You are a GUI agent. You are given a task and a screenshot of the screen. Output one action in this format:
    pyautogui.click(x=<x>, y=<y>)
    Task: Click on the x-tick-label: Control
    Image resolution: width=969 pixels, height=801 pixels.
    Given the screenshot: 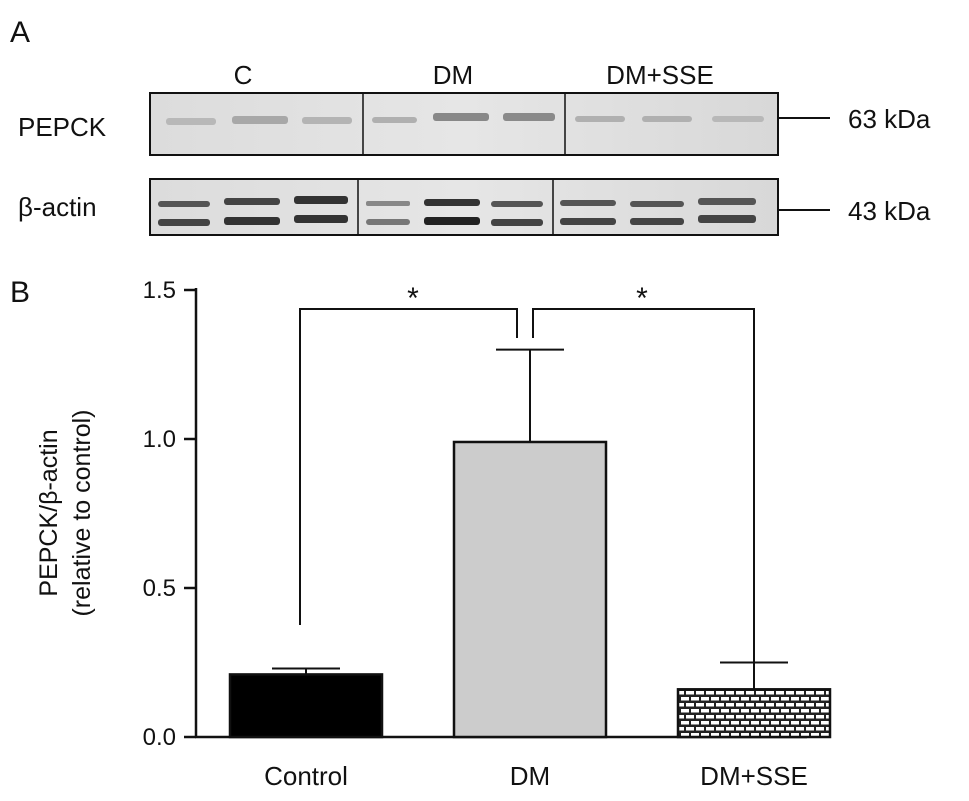 What is the action you would take?
    pyautogui.click(x=306, y=776)
    